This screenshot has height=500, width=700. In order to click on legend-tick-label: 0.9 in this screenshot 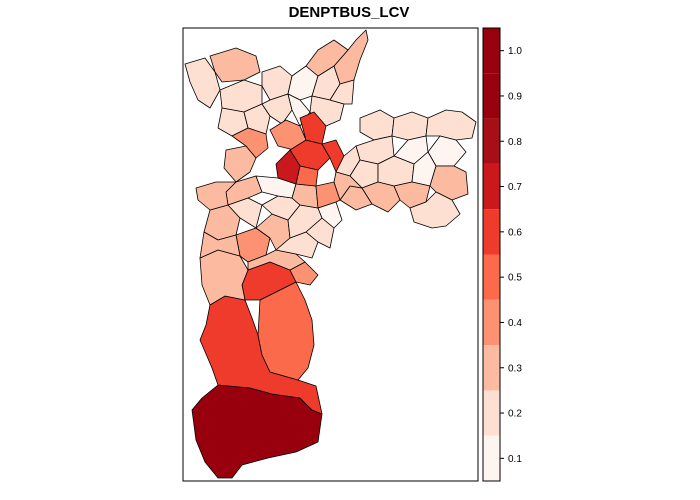, I will do `click(515, 96)`.